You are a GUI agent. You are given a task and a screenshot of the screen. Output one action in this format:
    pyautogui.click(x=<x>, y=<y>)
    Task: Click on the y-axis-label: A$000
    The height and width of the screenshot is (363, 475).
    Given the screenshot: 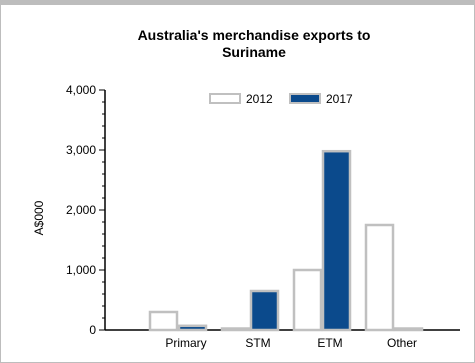 What is the action you would take?
    pyautogui.click(x=39, y=217)
    